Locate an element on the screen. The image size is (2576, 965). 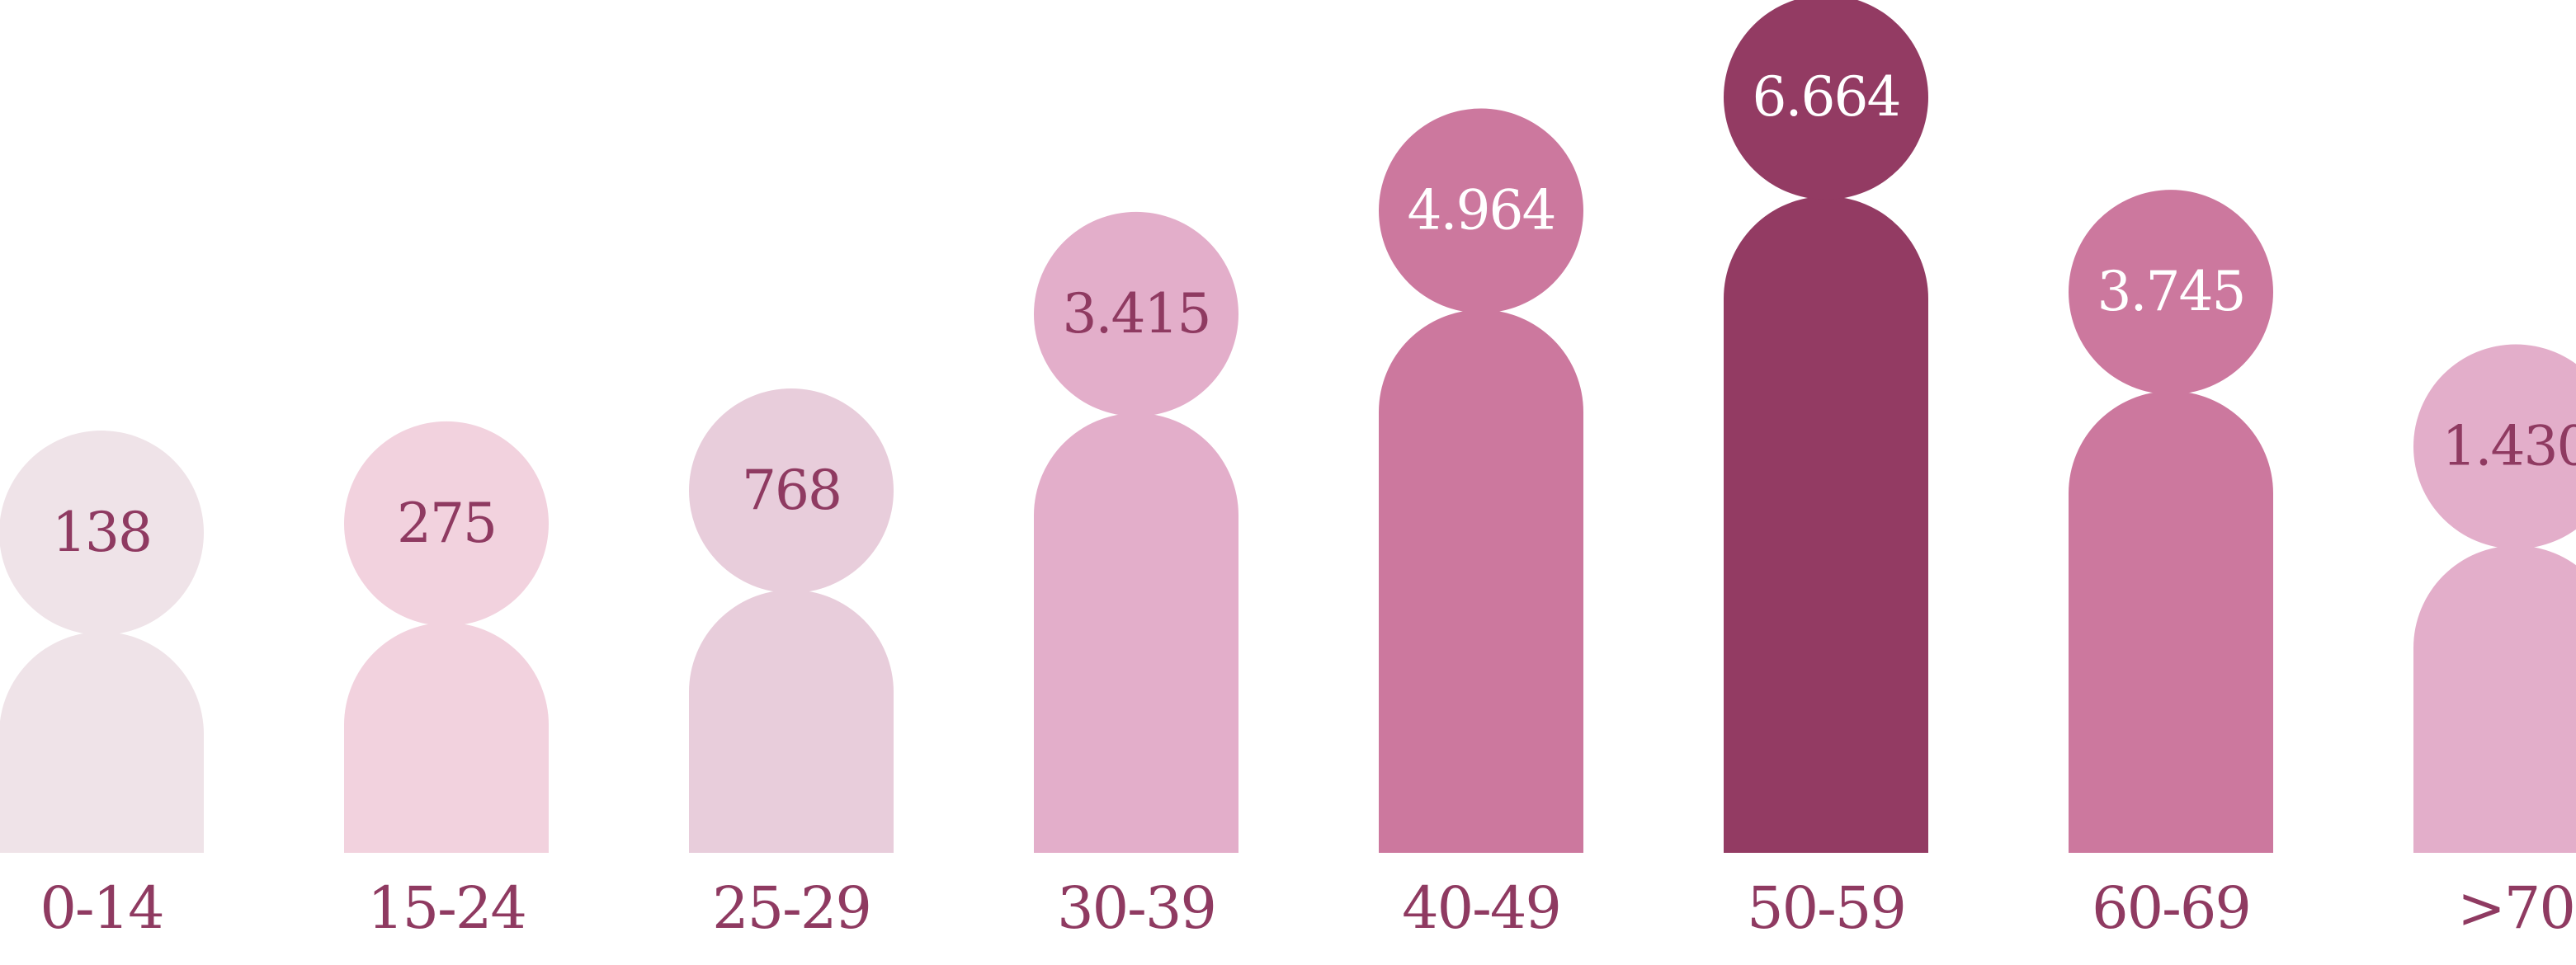
bar-group-7: 3.745 60-69 is located at coordinates (2171, 566).